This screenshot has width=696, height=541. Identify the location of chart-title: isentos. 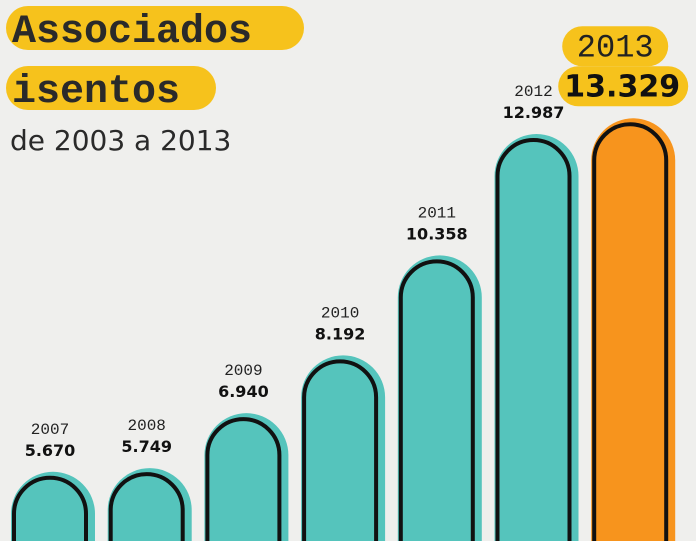
(96, 92).